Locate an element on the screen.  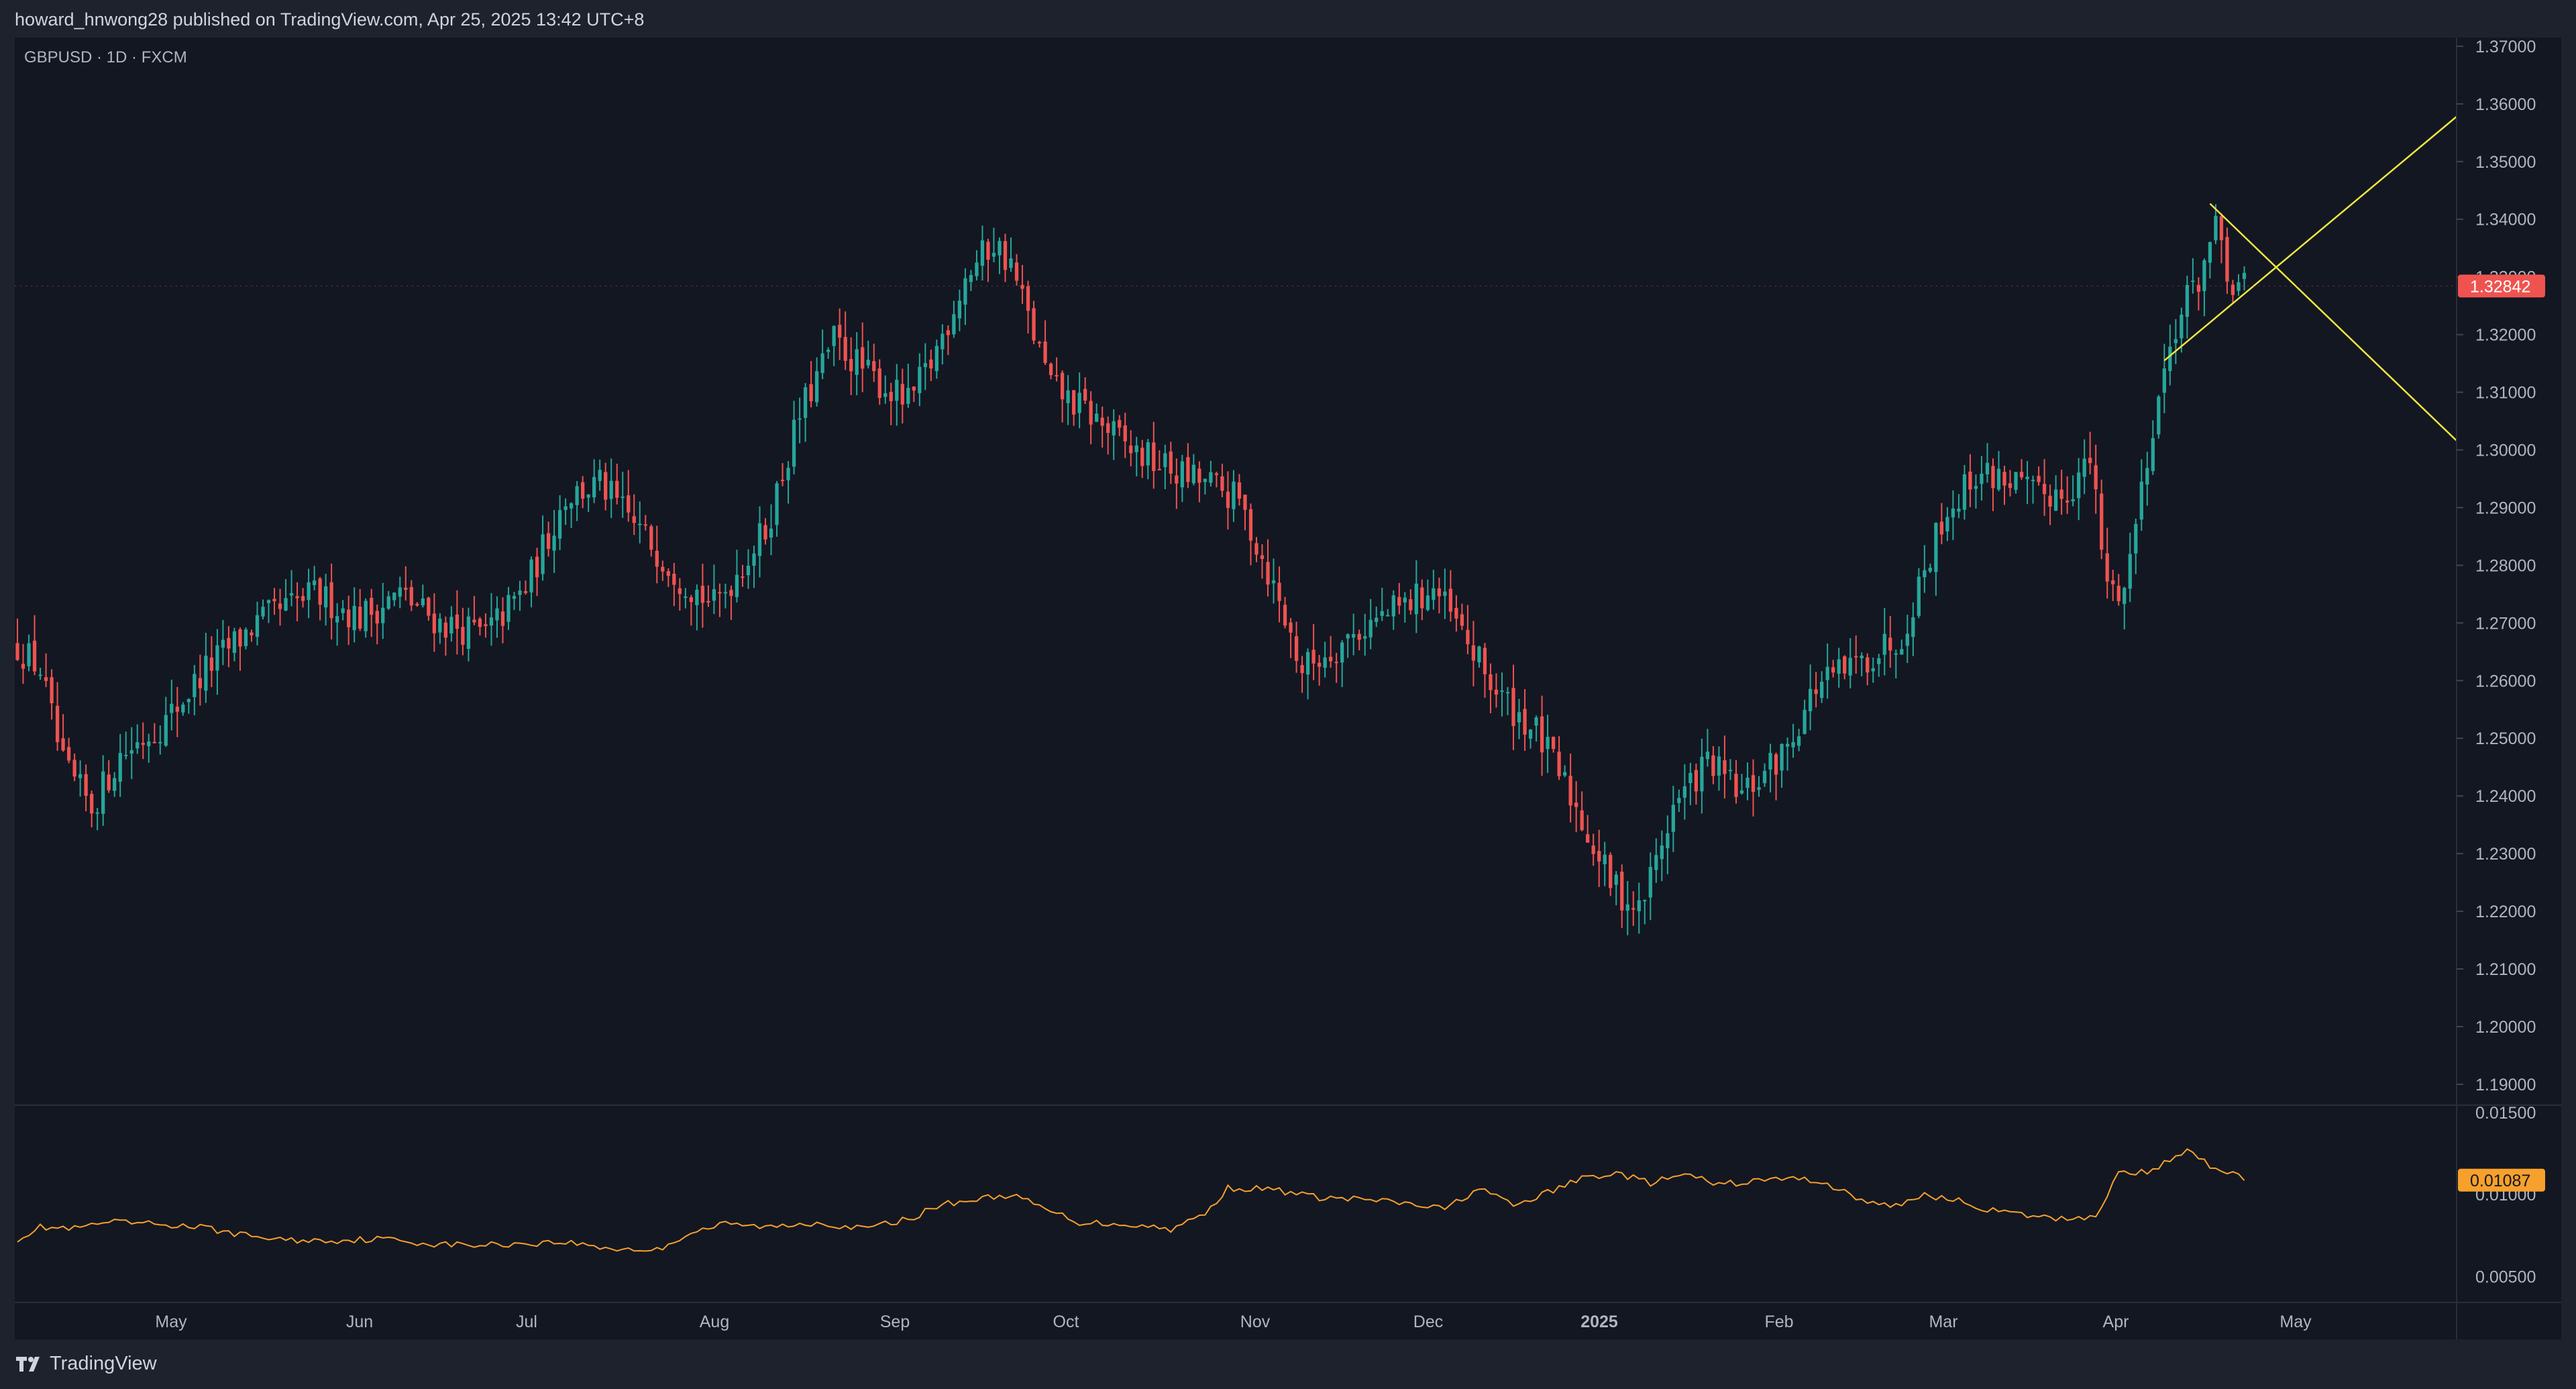
x-tick-label: Sep is located at coordinates (895, 1322).